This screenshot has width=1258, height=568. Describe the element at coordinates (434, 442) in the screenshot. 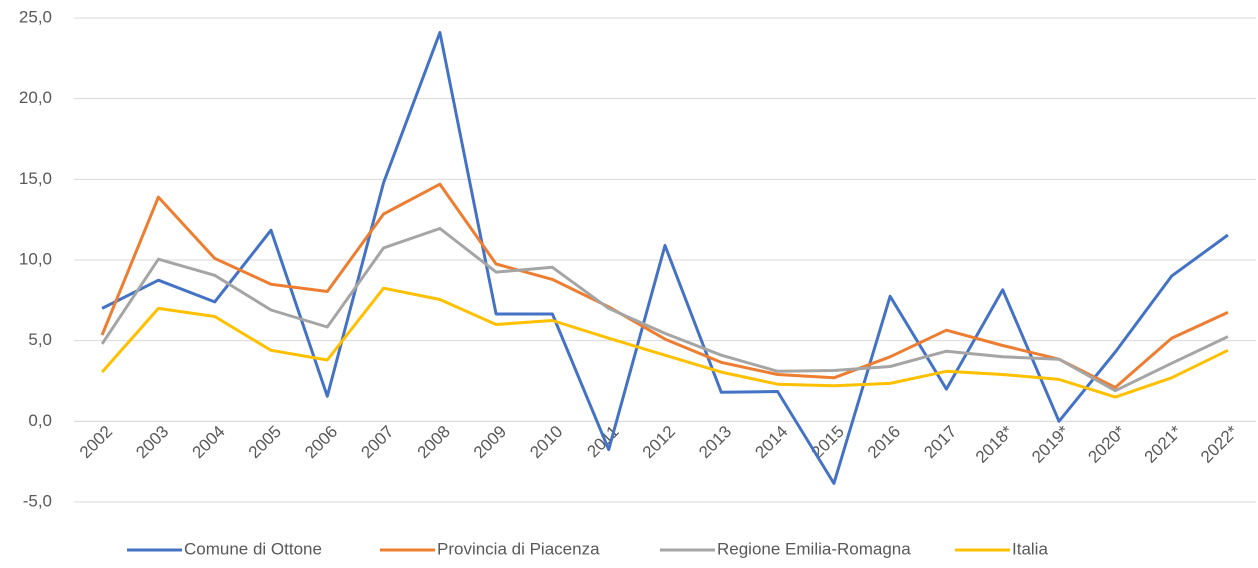

I see `x-tick-label: 2008` at that location.